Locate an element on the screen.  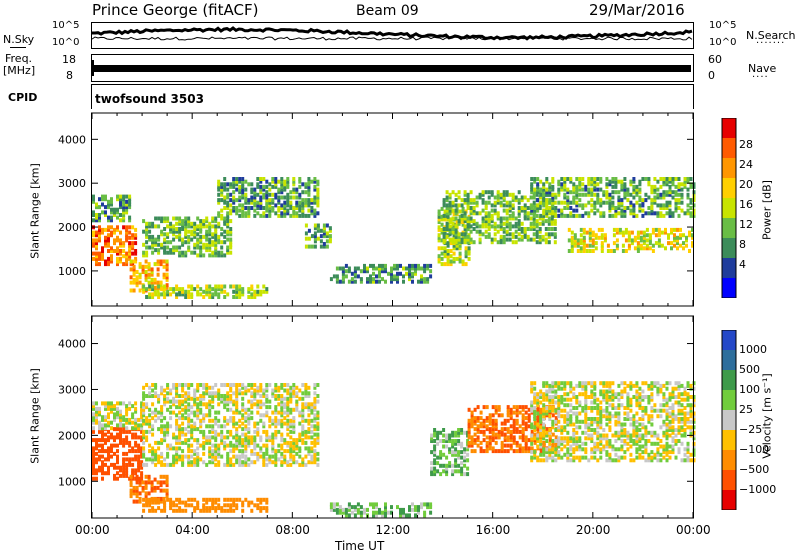
freq-panel is located at coordinates (392, 68).